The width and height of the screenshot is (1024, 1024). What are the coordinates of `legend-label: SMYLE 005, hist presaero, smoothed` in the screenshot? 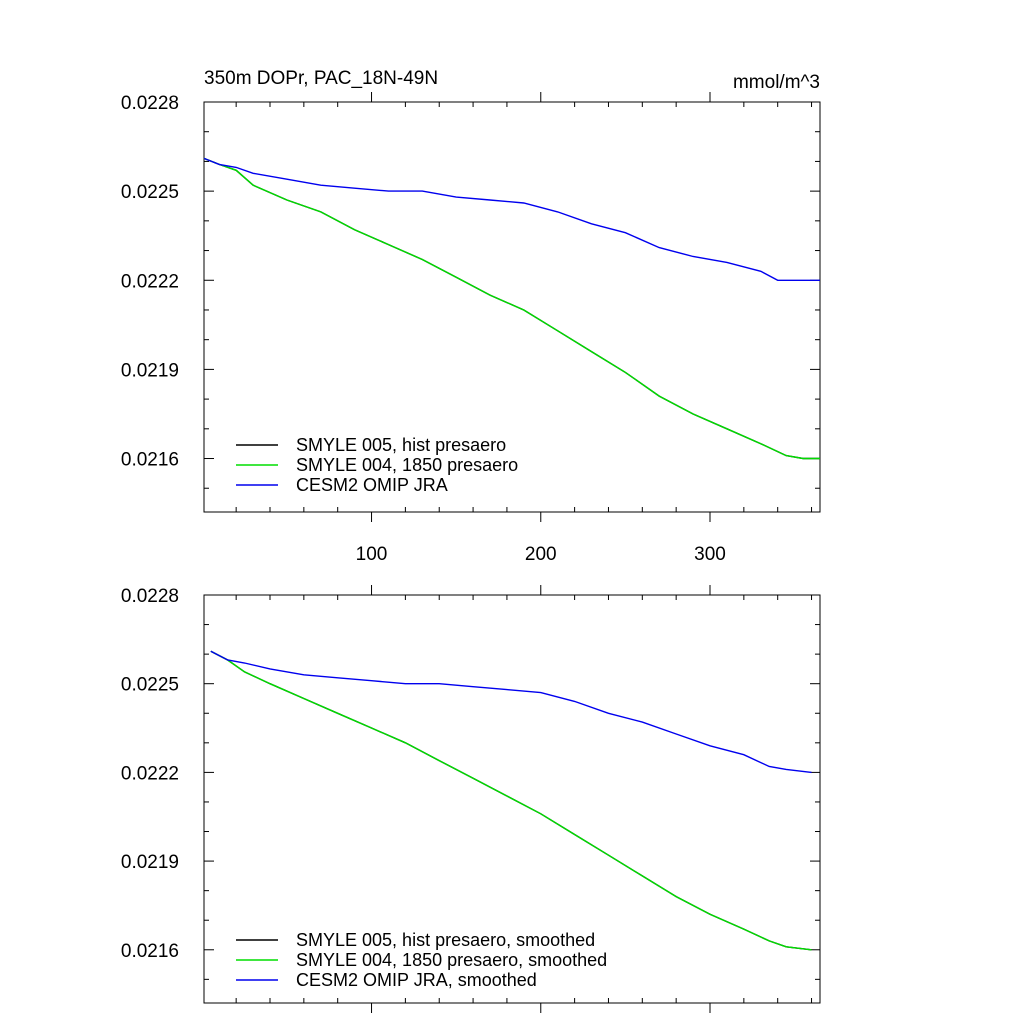 It's located at (445, 940).